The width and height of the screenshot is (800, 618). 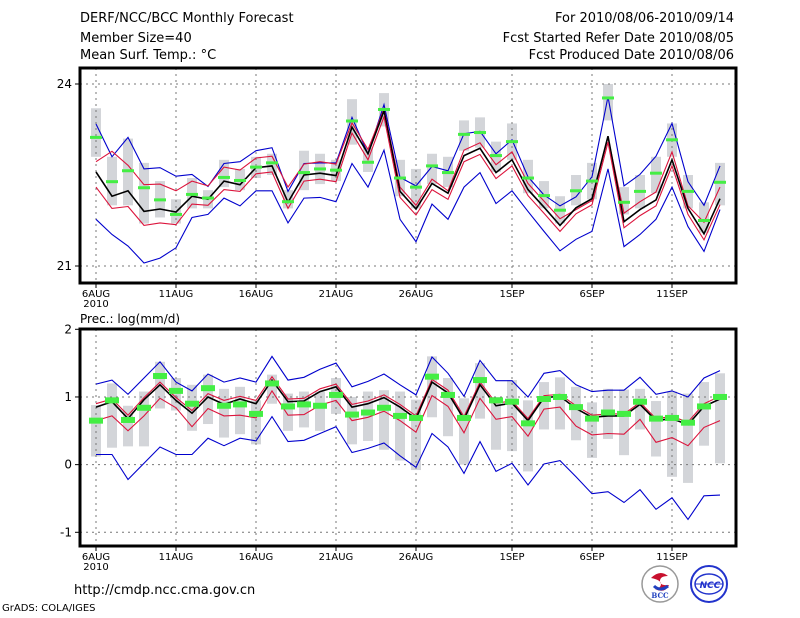 I want to click on temp-xtick-year: 2010, so click(x=95, y=304).